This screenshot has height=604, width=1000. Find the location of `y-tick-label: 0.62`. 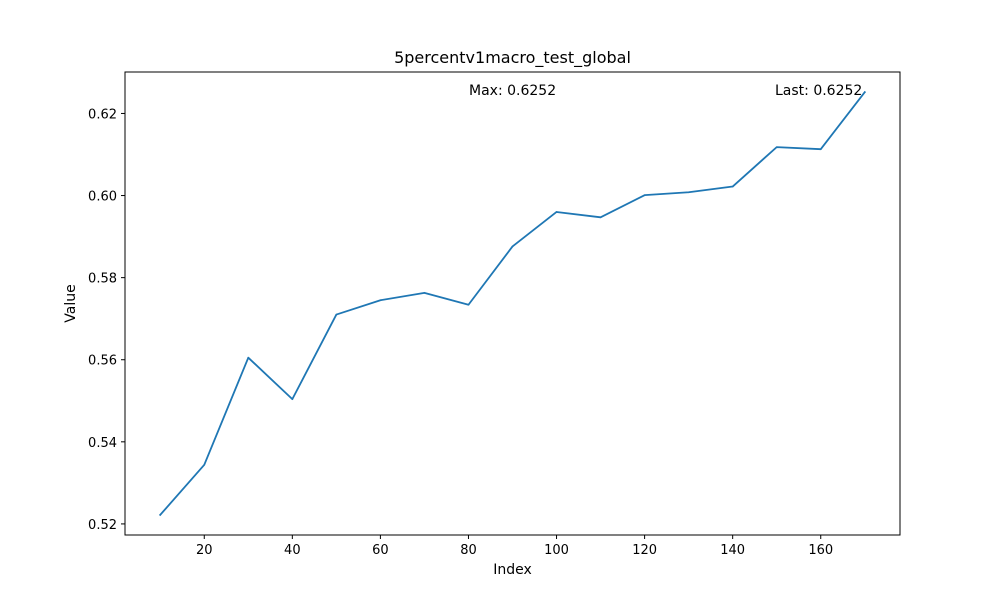

y-tick-label: 0.62 is located at coordinates (102, 114).